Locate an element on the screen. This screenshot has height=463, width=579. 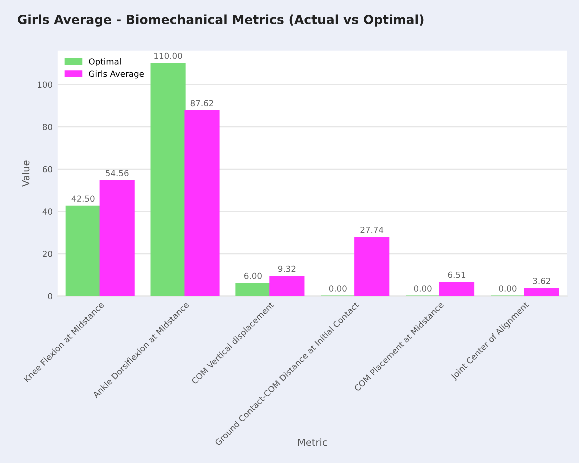
data-label: 3.62 is located at coordinates (541, 281).